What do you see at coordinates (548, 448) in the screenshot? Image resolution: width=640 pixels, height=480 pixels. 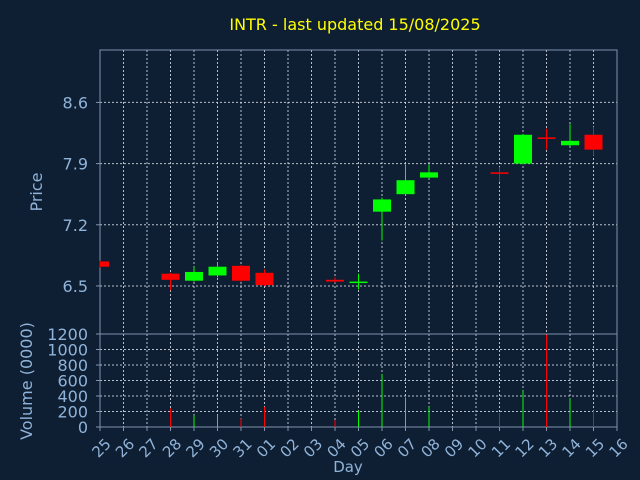 I see `x-tick-label: 13` at bounding box center [548, 448].